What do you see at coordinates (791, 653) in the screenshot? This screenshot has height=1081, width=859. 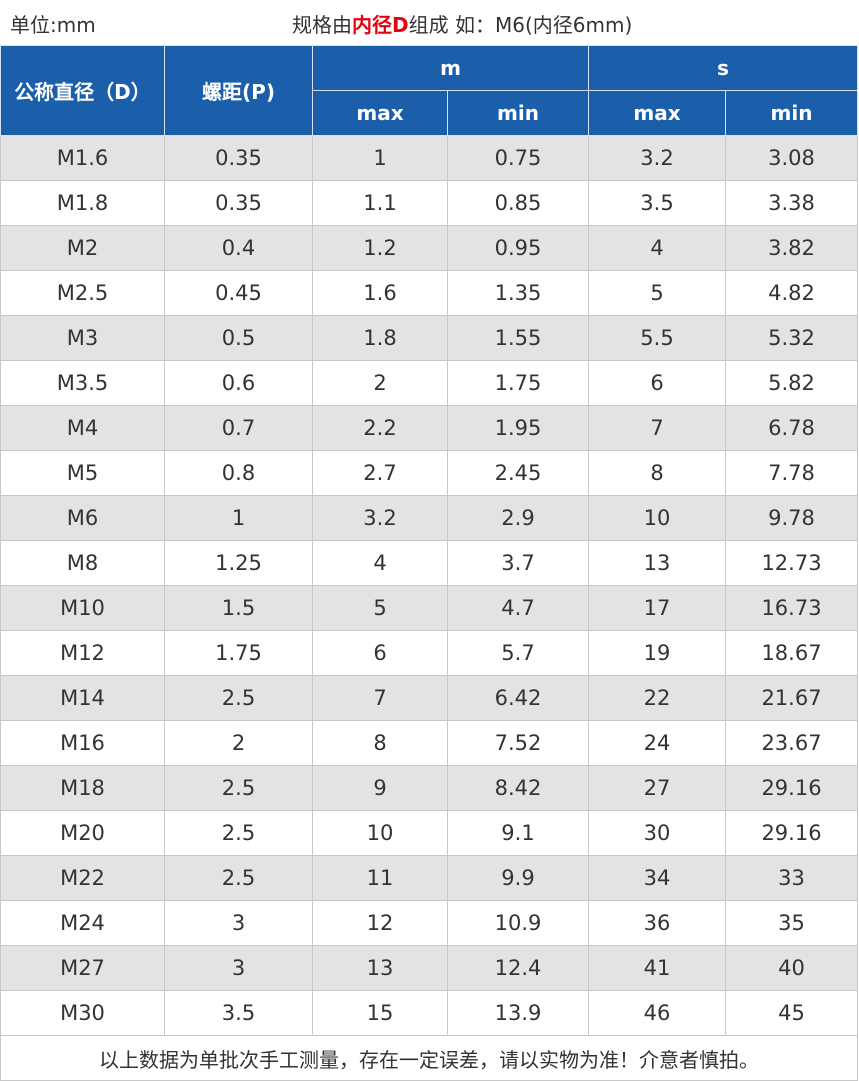 I see `cell-s-min: 18.67` at bounding box center [791, 653].